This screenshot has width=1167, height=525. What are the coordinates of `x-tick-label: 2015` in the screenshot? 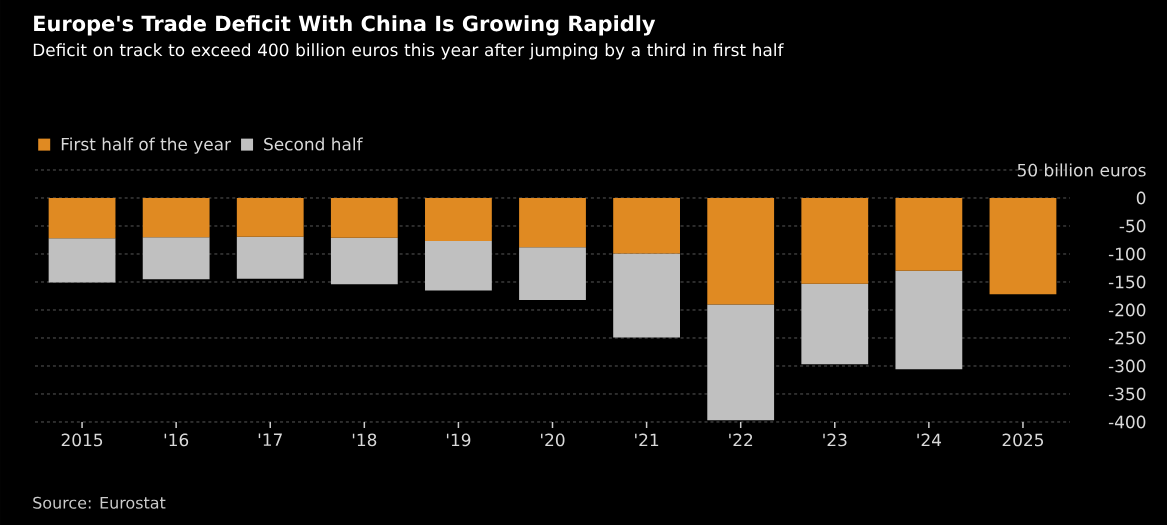 It's located at (82, 440).